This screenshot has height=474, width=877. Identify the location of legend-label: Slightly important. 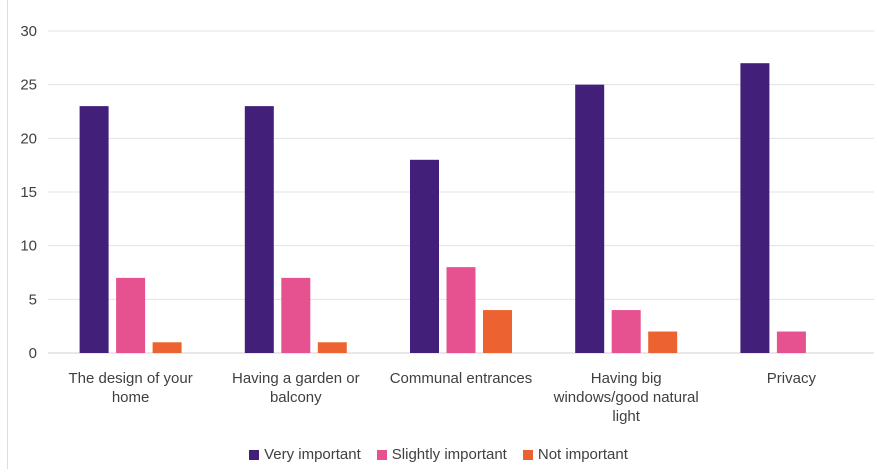
(449, 454).